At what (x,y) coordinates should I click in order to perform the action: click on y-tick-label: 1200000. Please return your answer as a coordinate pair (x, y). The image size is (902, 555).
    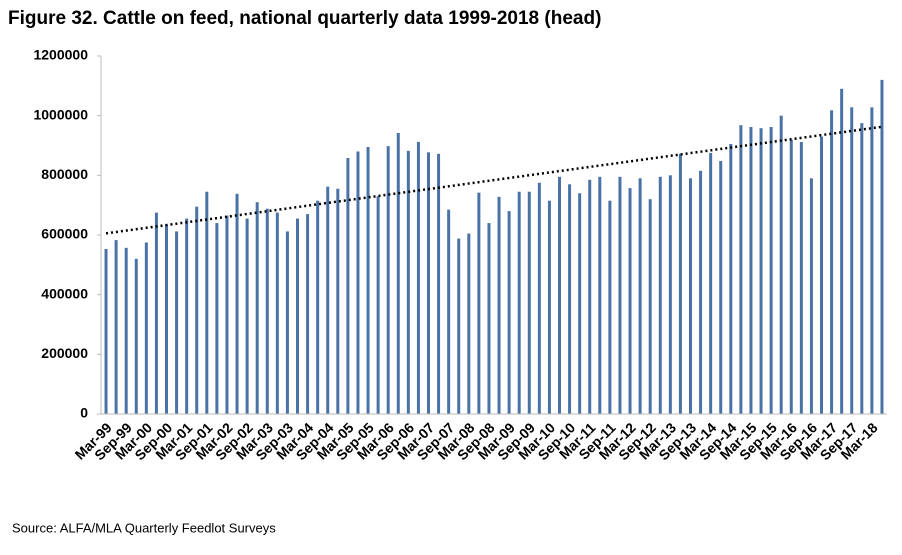
    Looking at the image, I should click on (60, 55).